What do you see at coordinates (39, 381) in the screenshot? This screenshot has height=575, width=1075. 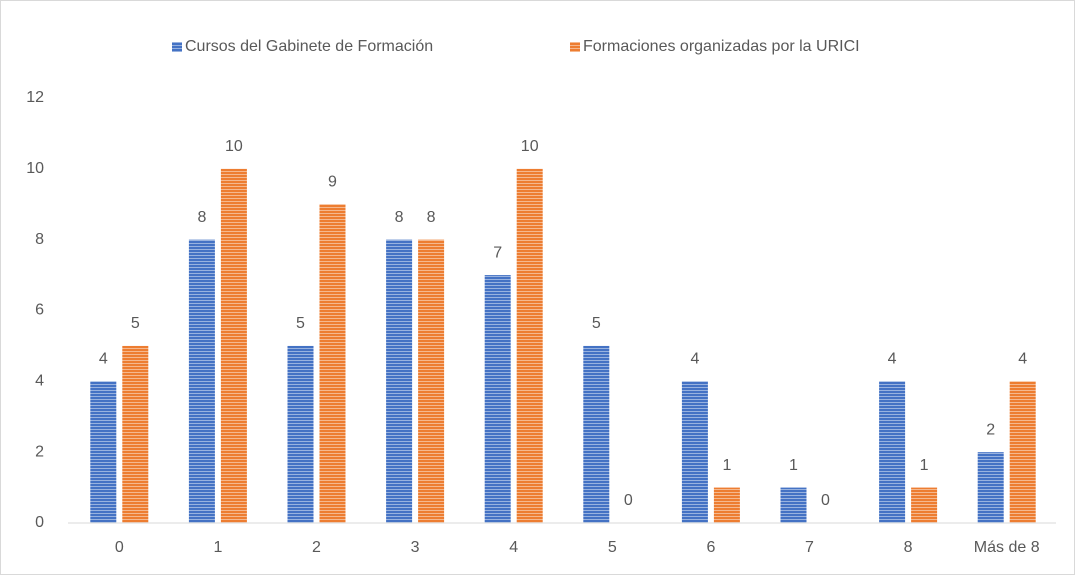 I see `y-tick-label: 4` at bounding box center [39, 381].